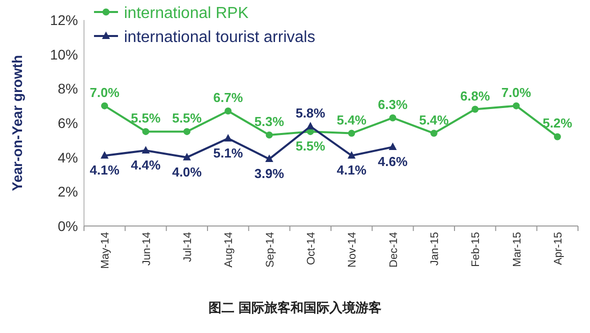 This screenshot has height=333, width=590. What do you see at coordinates (188, 247) in the screenshot?
I see `x-tick-label: Jul-14` at bounding box center [188, 247].